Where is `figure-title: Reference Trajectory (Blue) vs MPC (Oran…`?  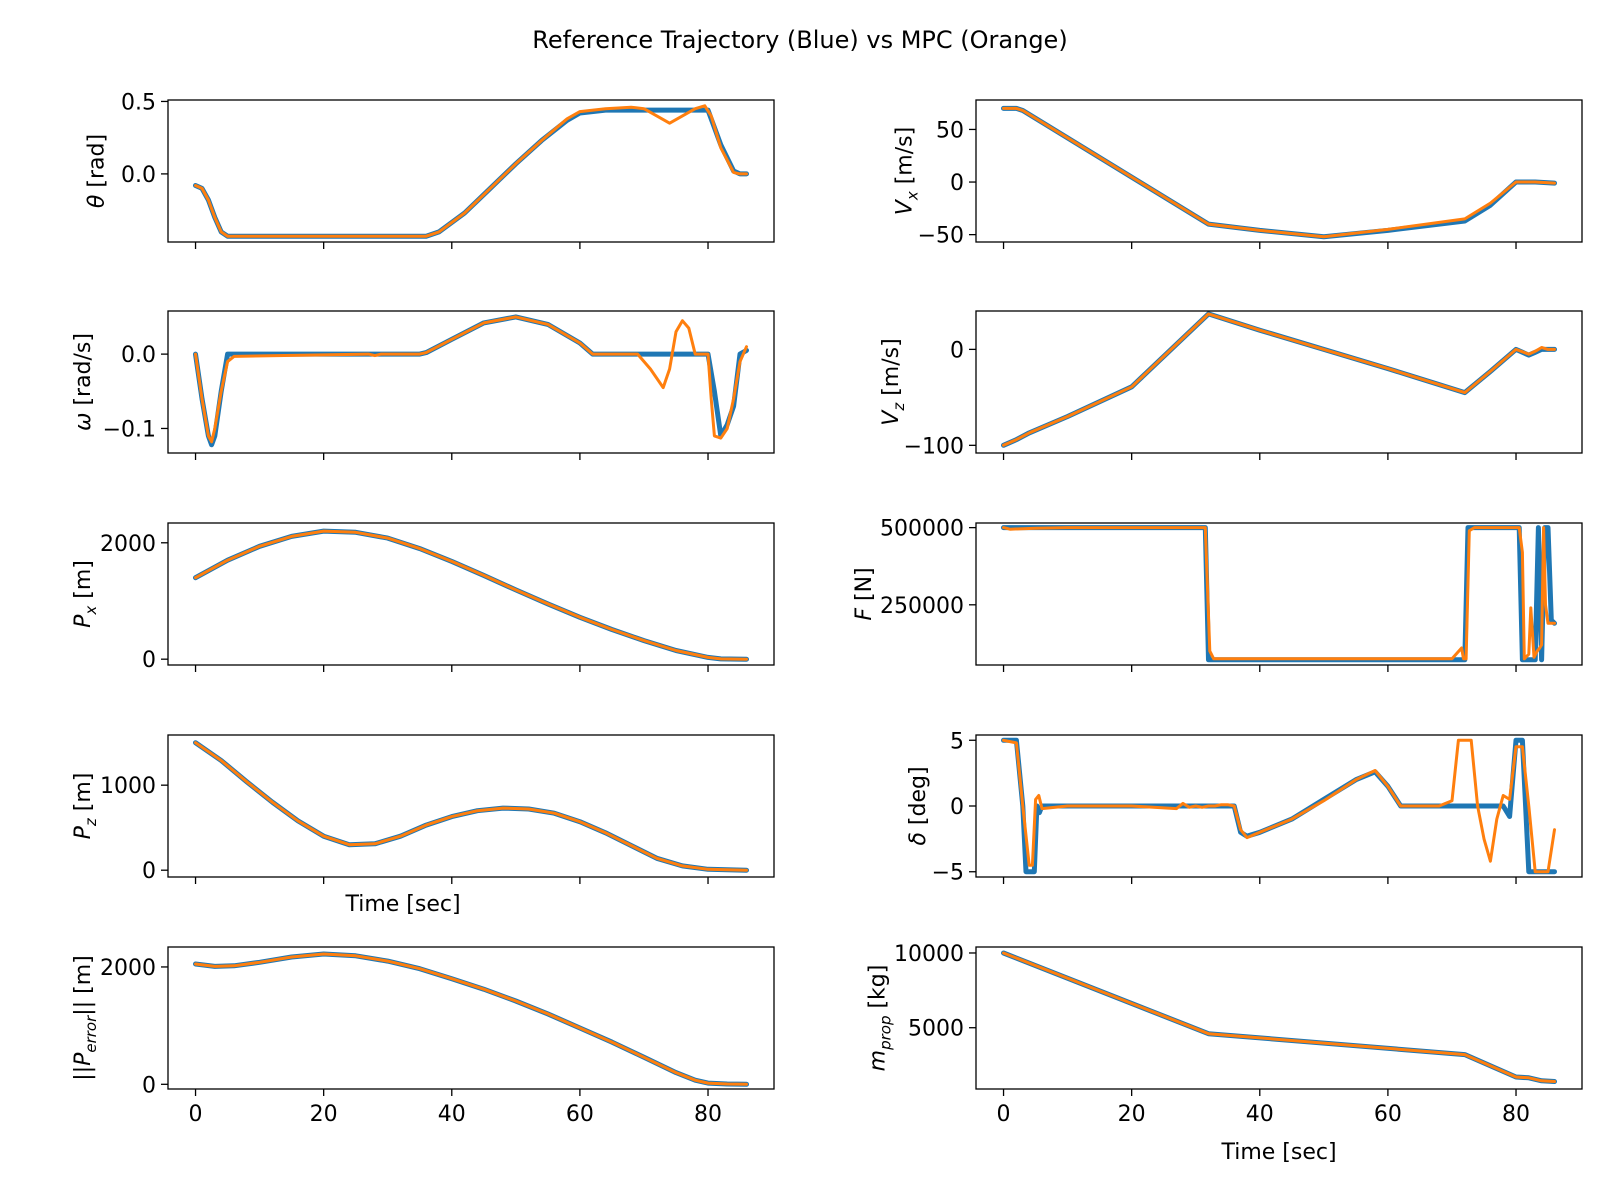 figure-title: Reference Trajectory (Blue) vs MPC (Oran… is located at coordinates (799, 40).